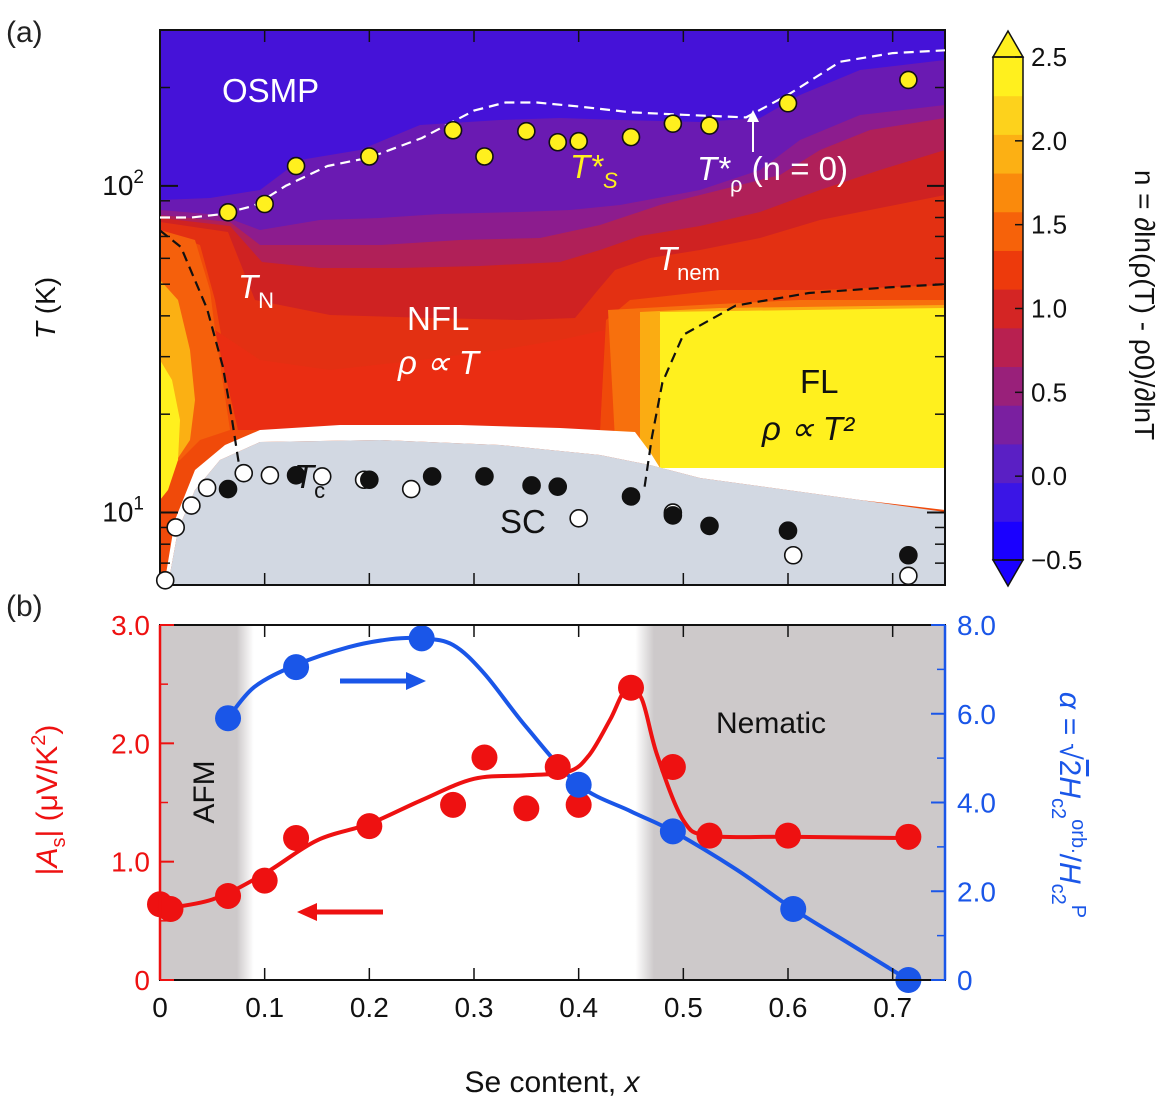 The width and height of the screenshot is (1165, 1114). Describe the element at coordinates (256, 290) in the screenshot. I see `label-t-n: TN` at that location.